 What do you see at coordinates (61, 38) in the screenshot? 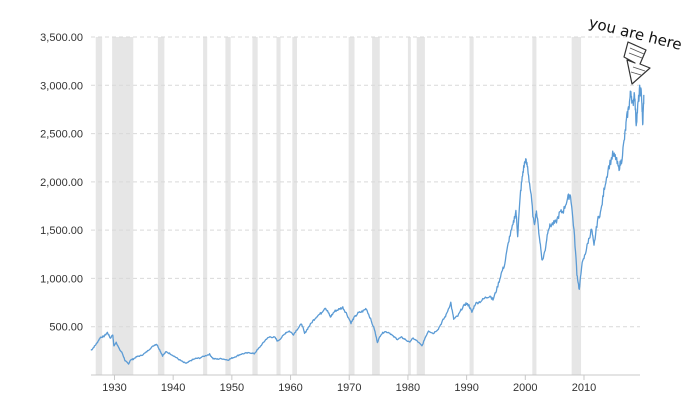
I see `y-tick-label-3500: 3,500.00` at bounding box center [61, 38].